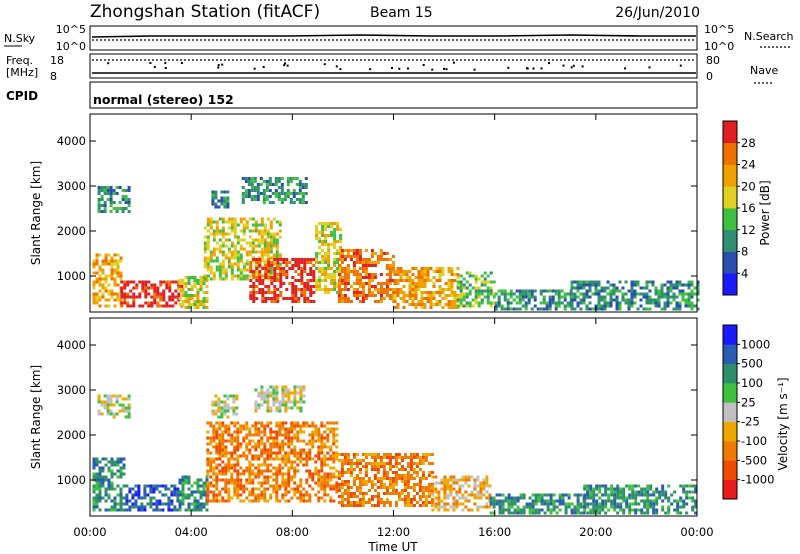 The width and height of the screenshot is (800, 554). What do you see at coordinates (541, 68) in the screenshot?
I see `nave-point` at bounding box center [541, 68].